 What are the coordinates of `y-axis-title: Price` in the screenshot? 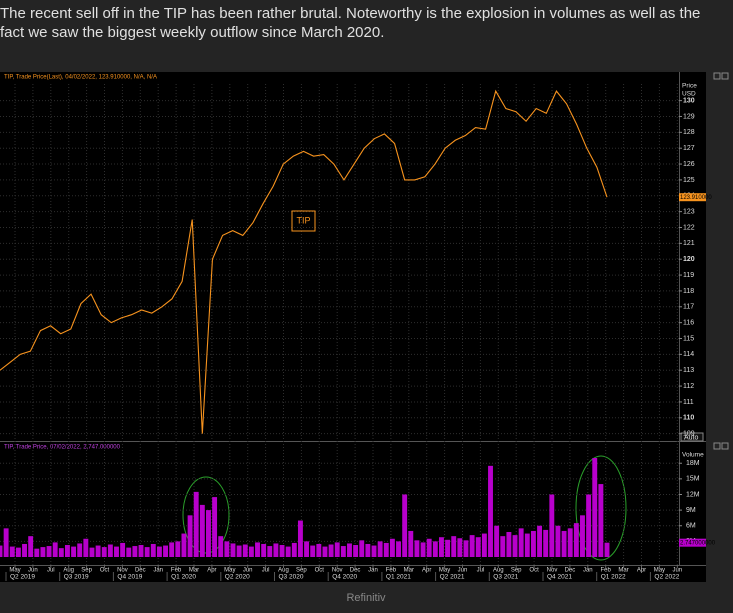 It's located at (689, 86).